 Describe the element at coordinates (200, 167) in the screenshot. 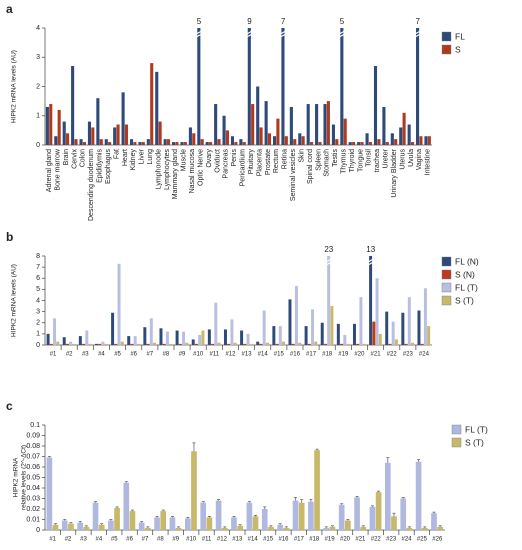

I see `x-tick-label: Optic Nerve` at that location.